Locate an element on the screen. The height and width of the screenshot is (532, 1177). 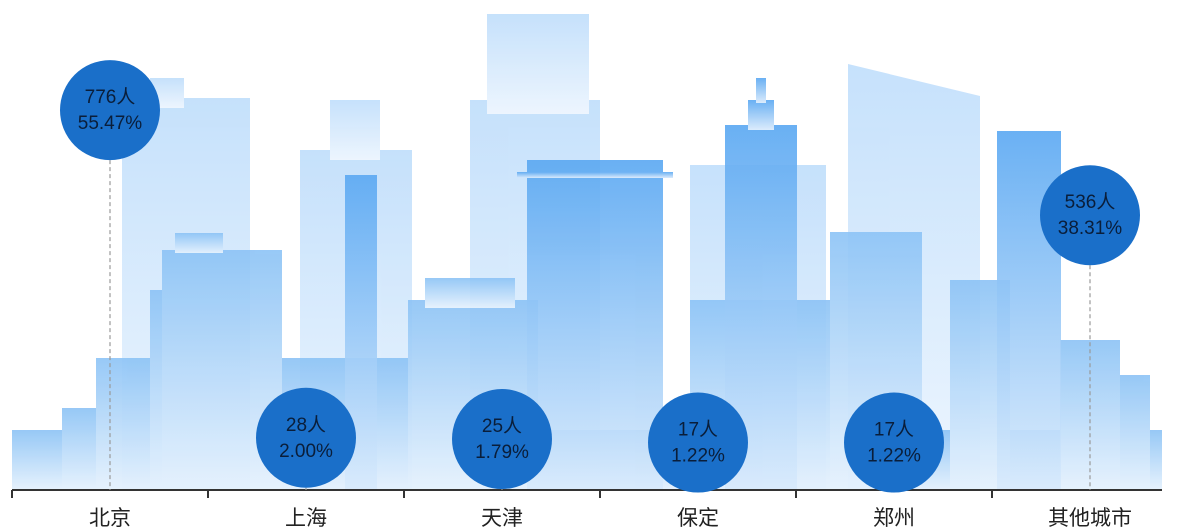
count-label: 536人 is located at coordinates (1090, 202).